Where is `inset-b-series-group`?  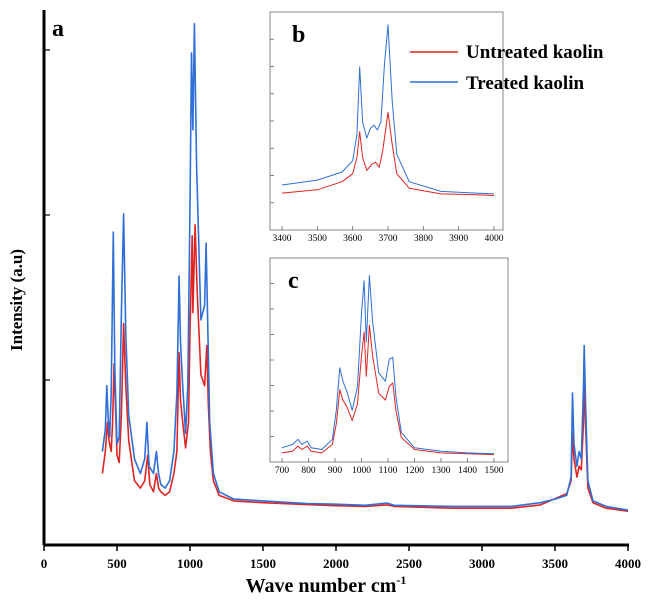 inset-b-series-group is located at coordinates (388, 110).